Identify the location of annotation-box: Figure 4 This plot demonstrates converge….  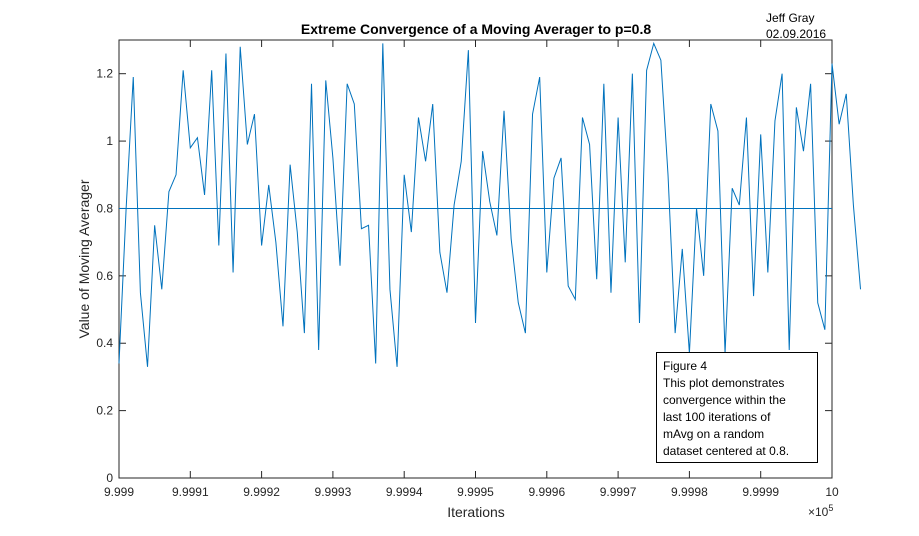
(737, 407).